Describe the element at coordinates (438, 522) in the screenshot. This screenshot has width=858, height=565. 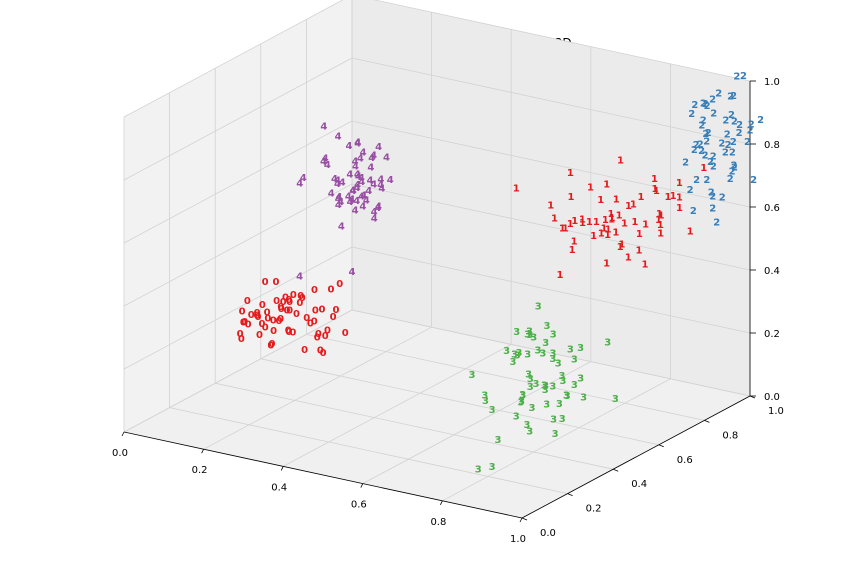
I see `x-tick-label: 0.8` at that location.